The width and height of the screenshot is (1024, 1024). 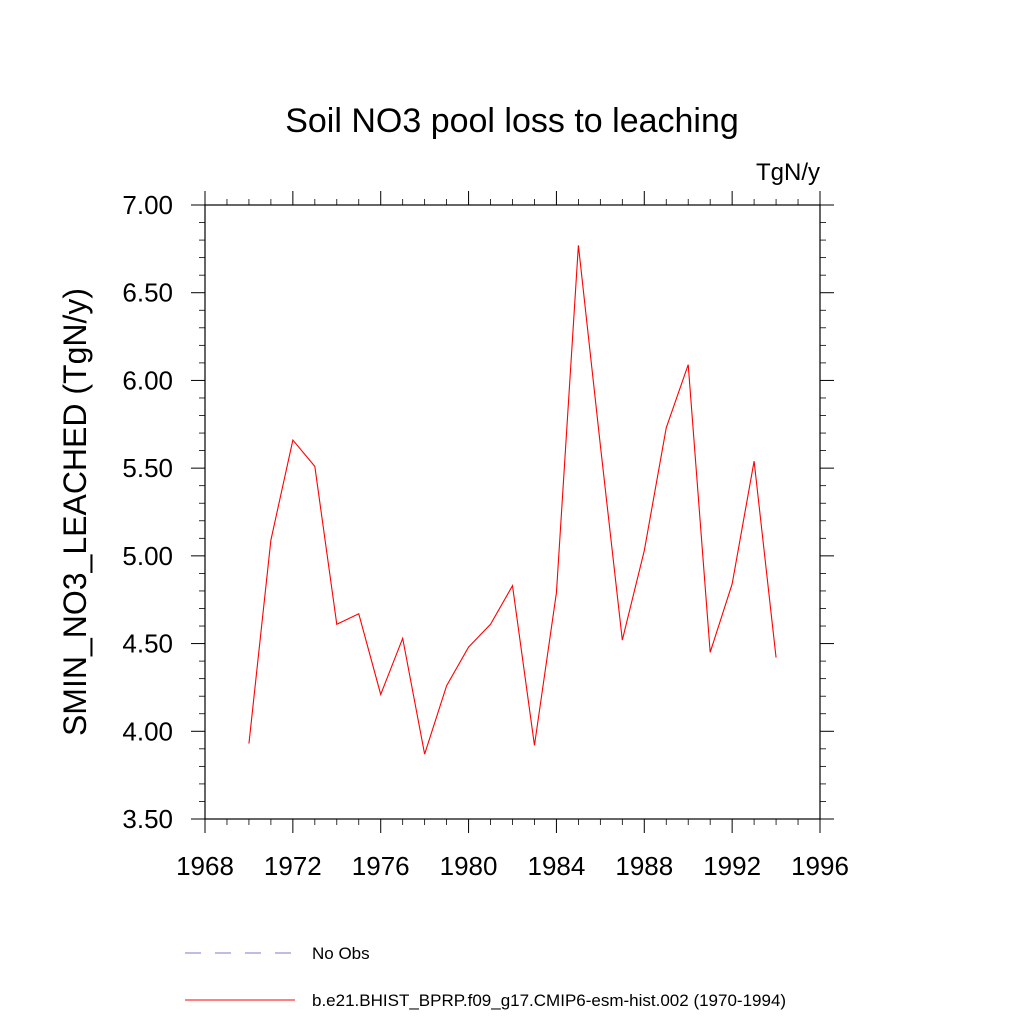 What do you see at coordinates (293, 866) in the screenshot?
I see `x-tick-label: 1972` at bounding box center [293, 866].